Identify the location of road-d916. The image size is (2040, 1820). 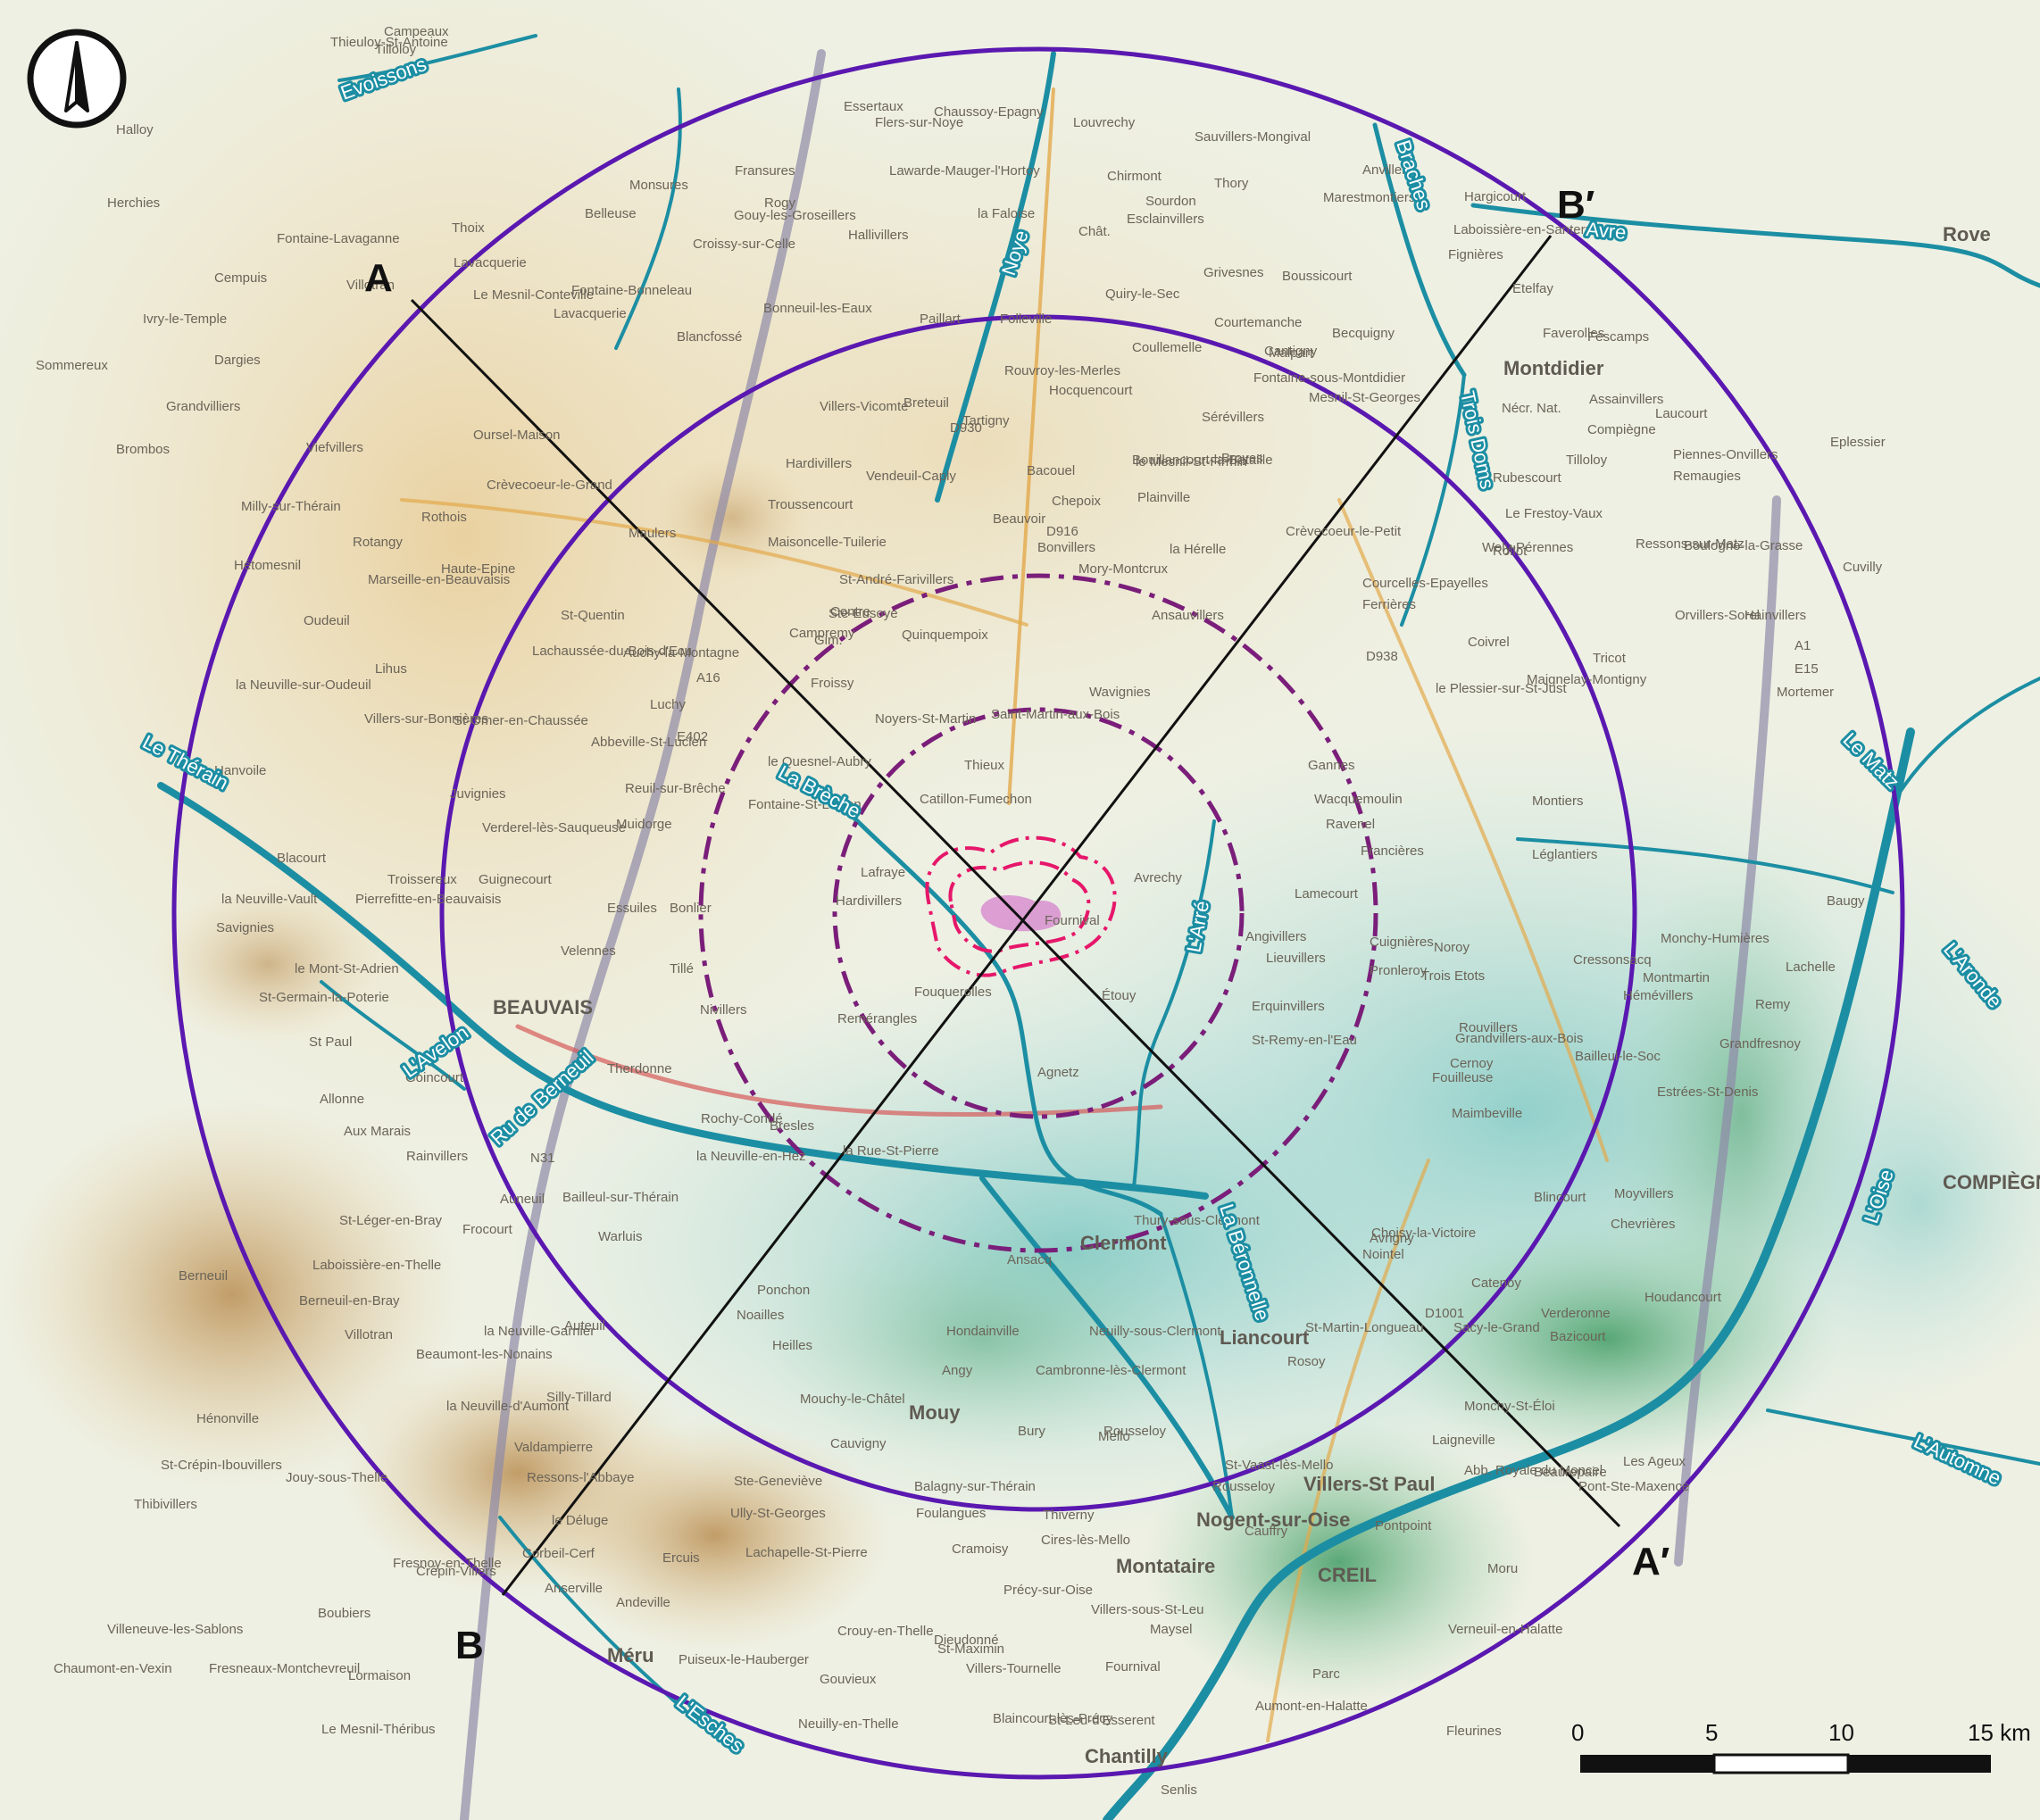
(1031, 446).